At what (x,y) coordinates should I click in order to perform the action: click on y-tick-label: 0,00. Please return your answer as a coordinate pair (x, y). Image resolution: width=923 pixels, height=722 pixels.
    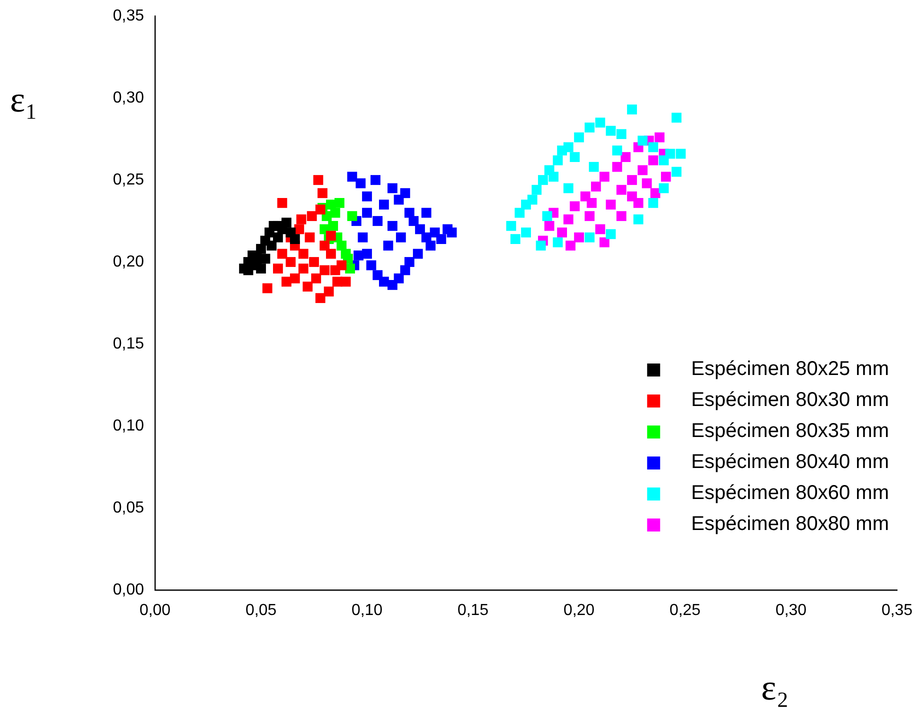
    Looking at the image, I should click on (128, 589).